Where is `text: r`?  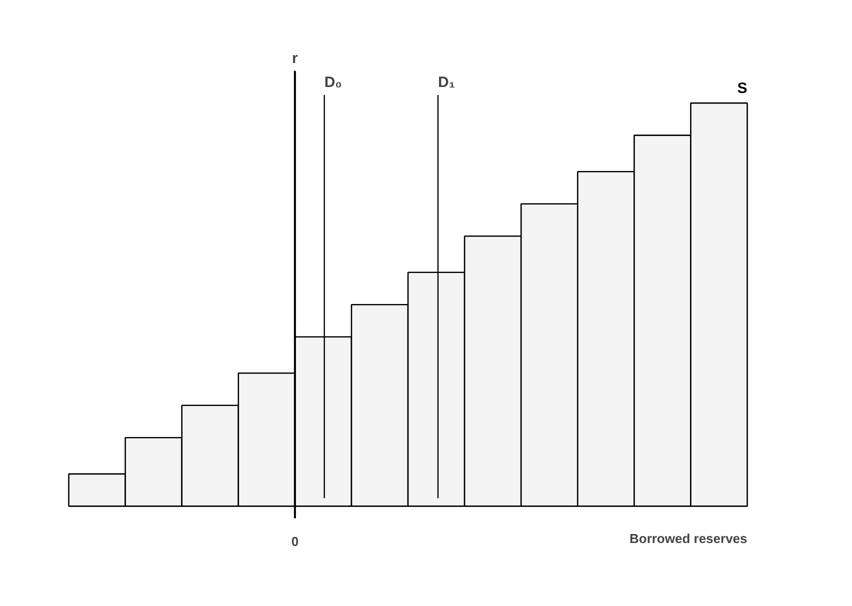 text: r is located at coordinates (295, 58).